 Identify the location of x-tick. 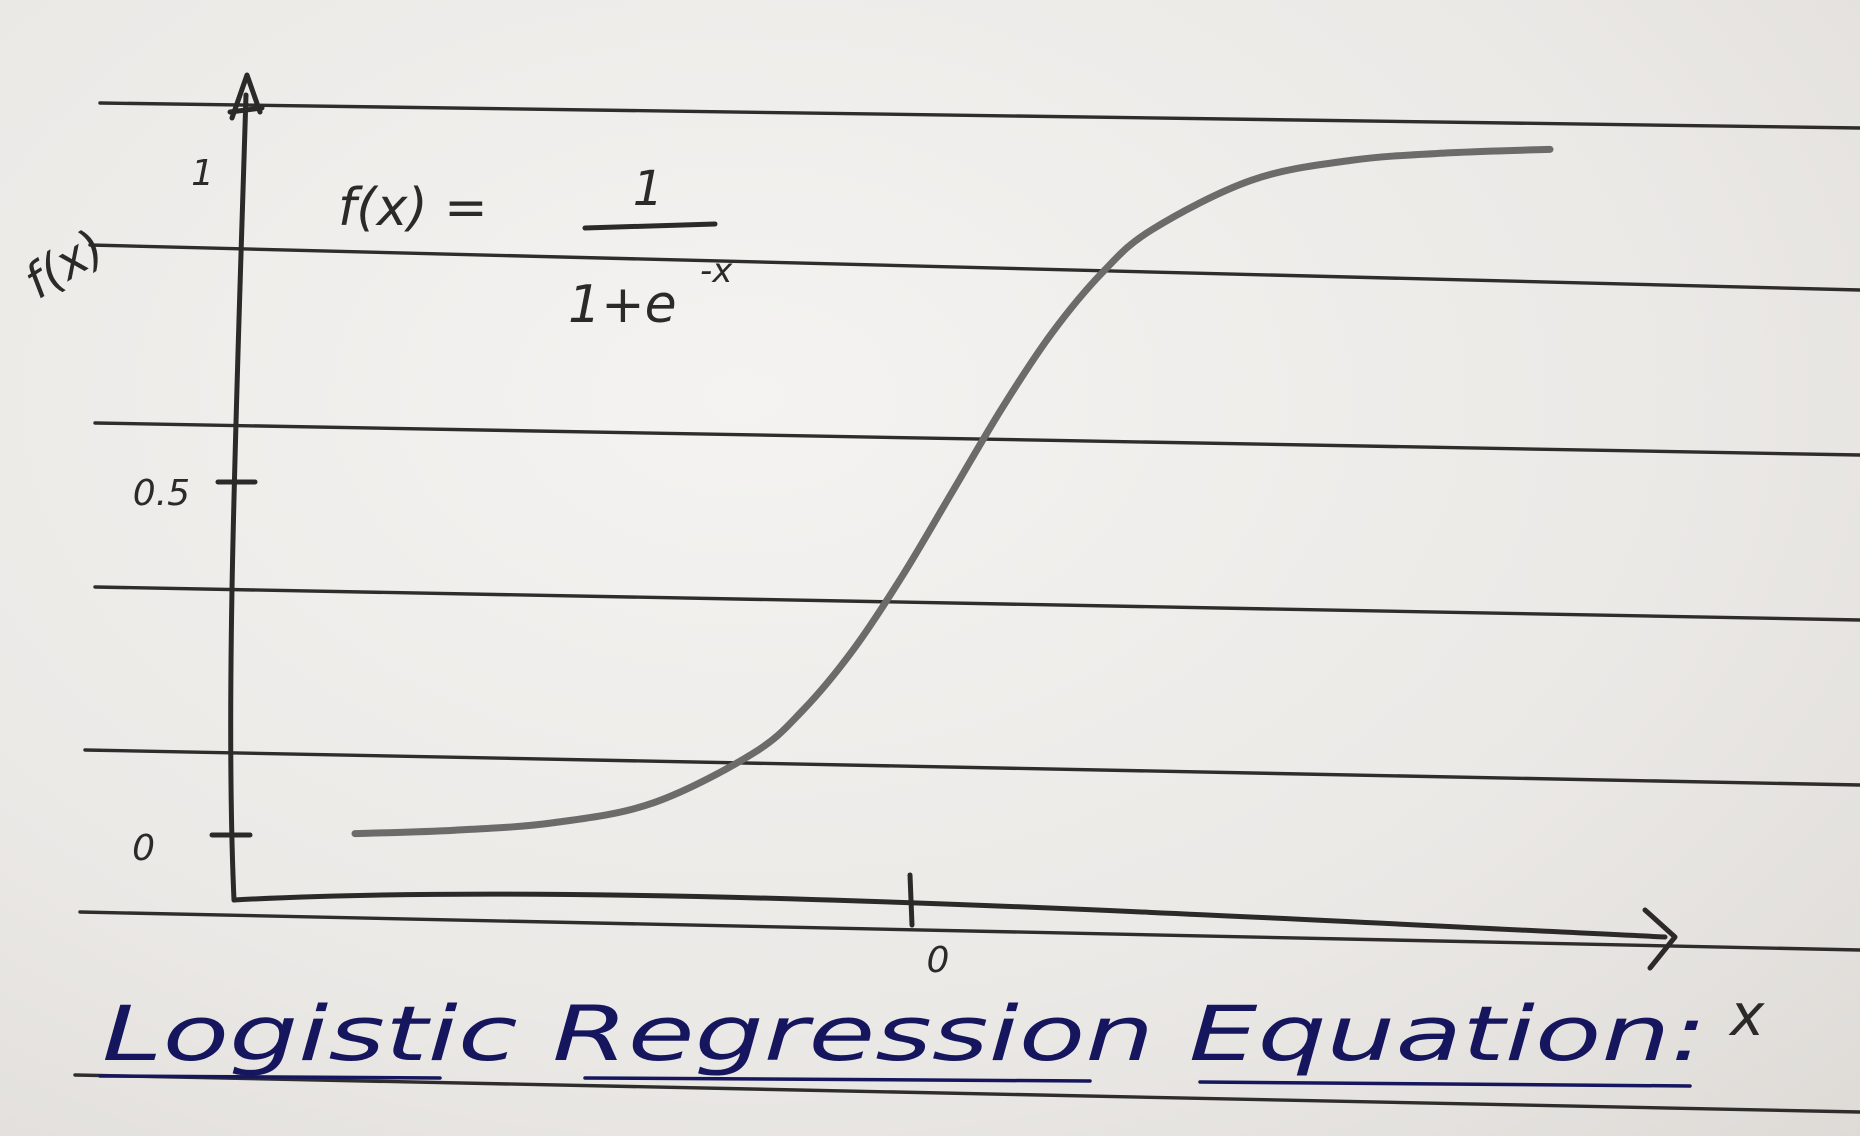
(911, 900).